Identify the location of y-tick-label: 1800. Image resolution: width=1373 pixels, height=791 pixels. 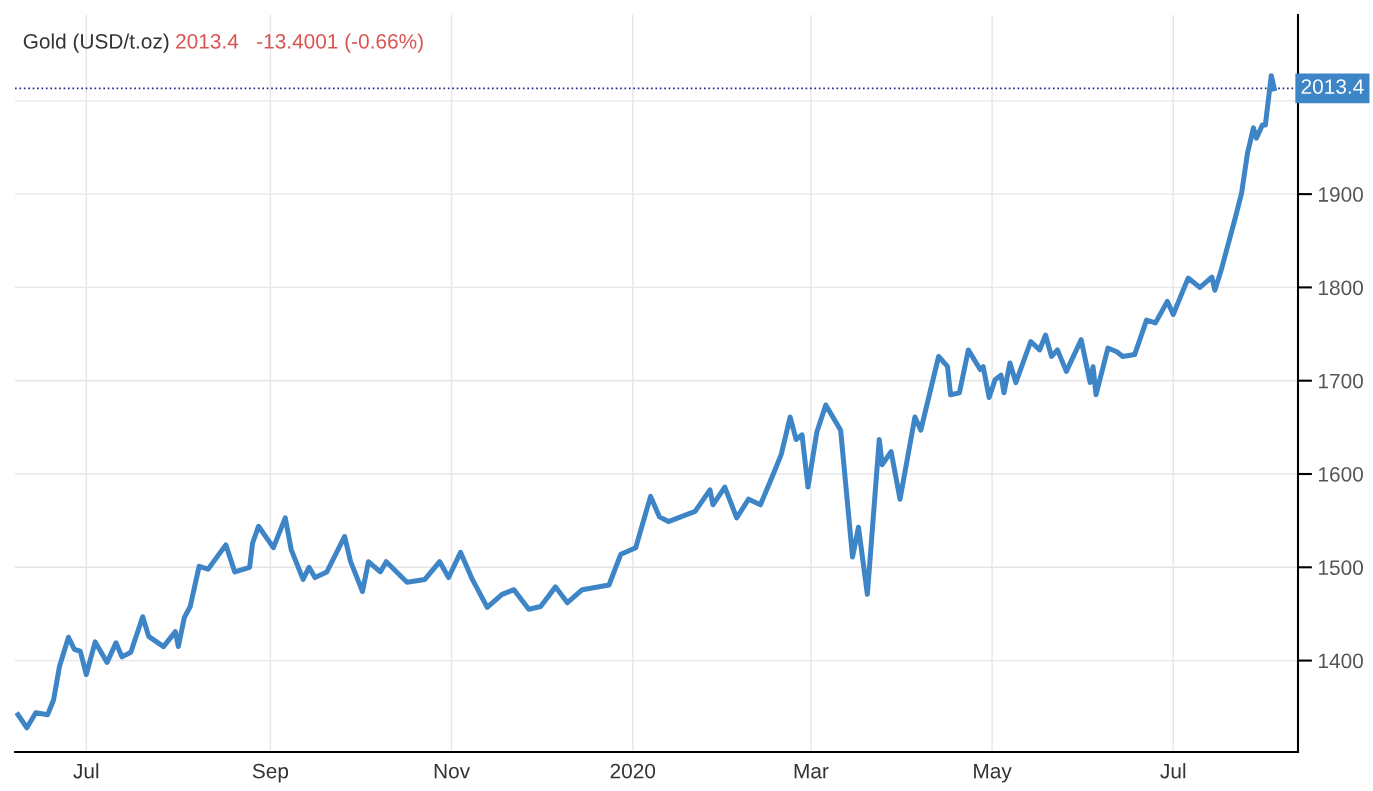
(1341, 288).